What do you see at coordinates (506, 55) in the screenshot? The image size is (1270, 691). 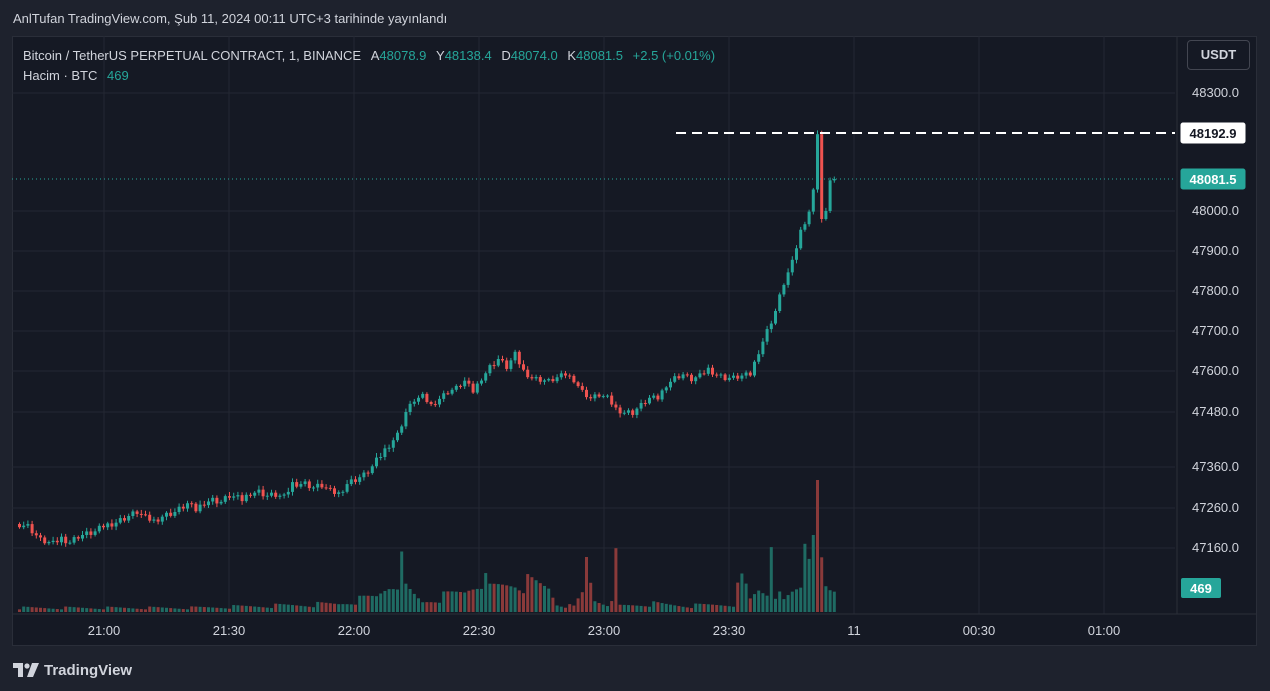 I see `low-label: D` at bounding box center [506, 55].